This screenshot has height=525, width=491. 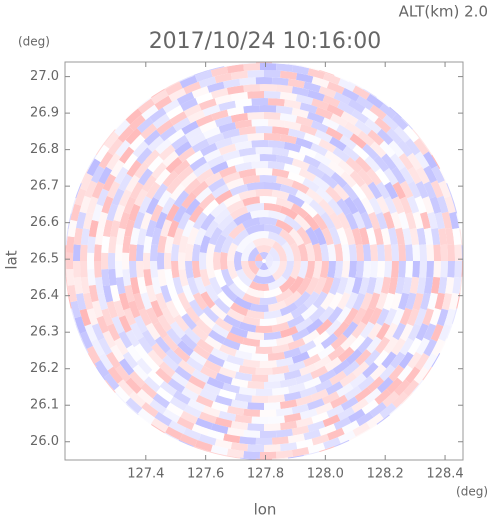 I want to click on y-tick-label: 26.4, so click(x=44, y=295).